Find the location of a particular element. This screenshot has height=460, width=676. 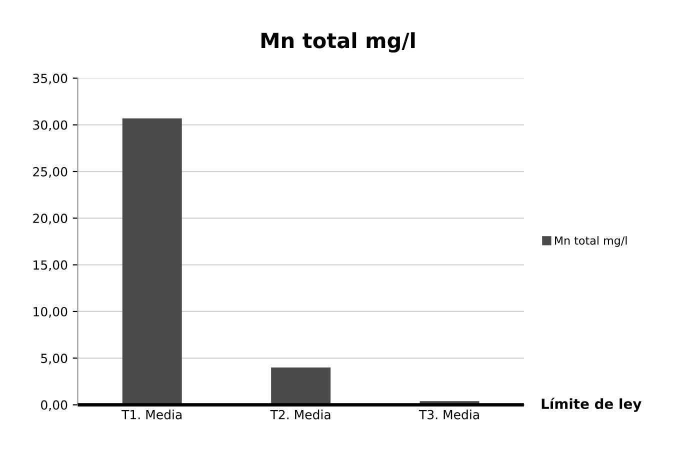

y-tick-label: 20,00 is located at coordinates (50, 219).